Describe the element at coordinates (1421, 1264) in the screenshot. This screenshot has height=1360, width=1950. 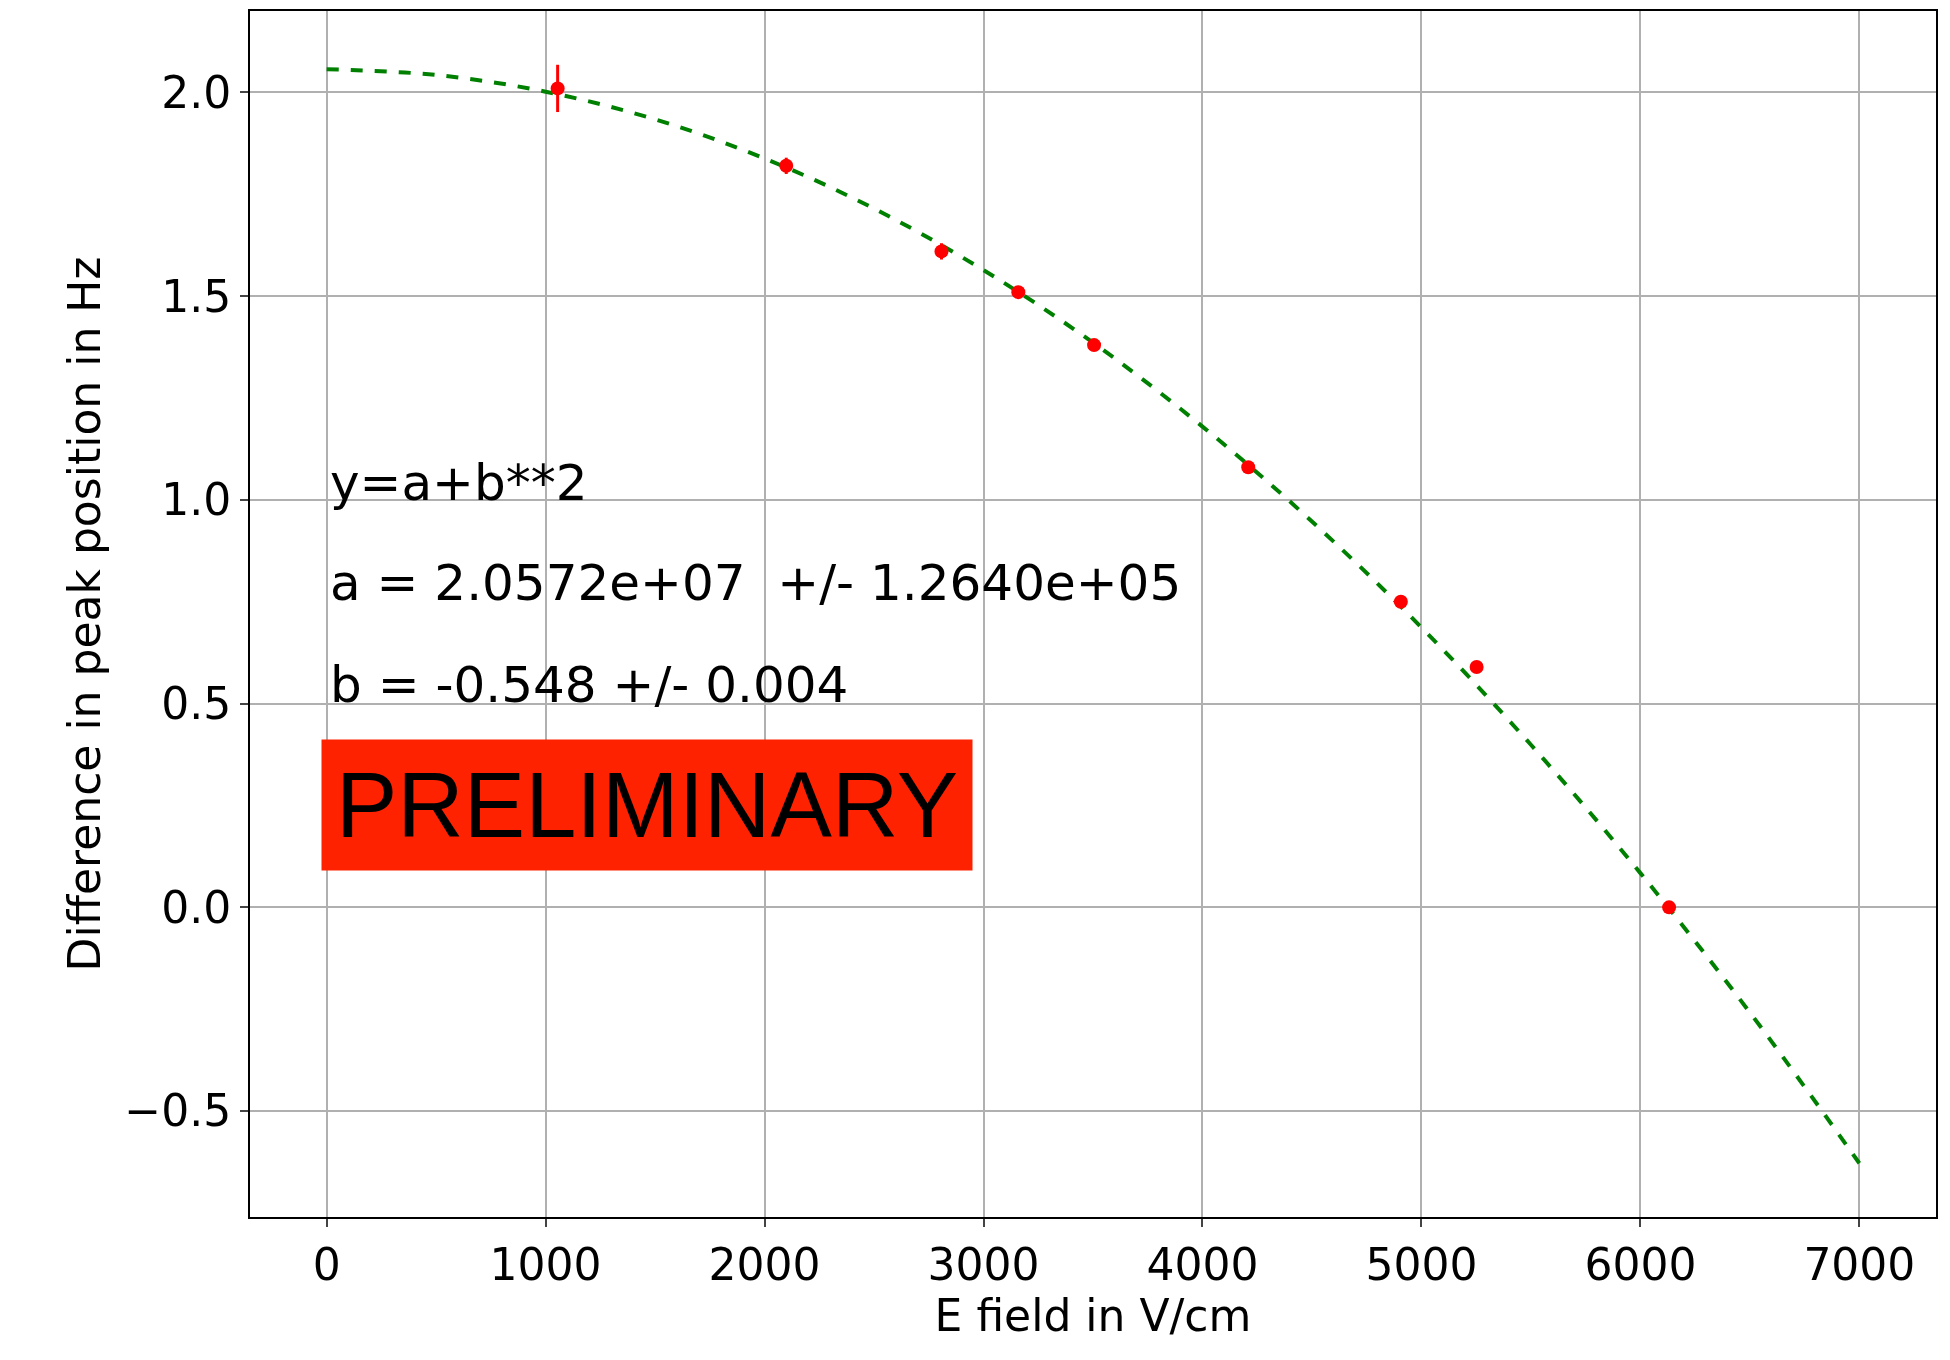
I see `x-tick-label: 5000` at that location.